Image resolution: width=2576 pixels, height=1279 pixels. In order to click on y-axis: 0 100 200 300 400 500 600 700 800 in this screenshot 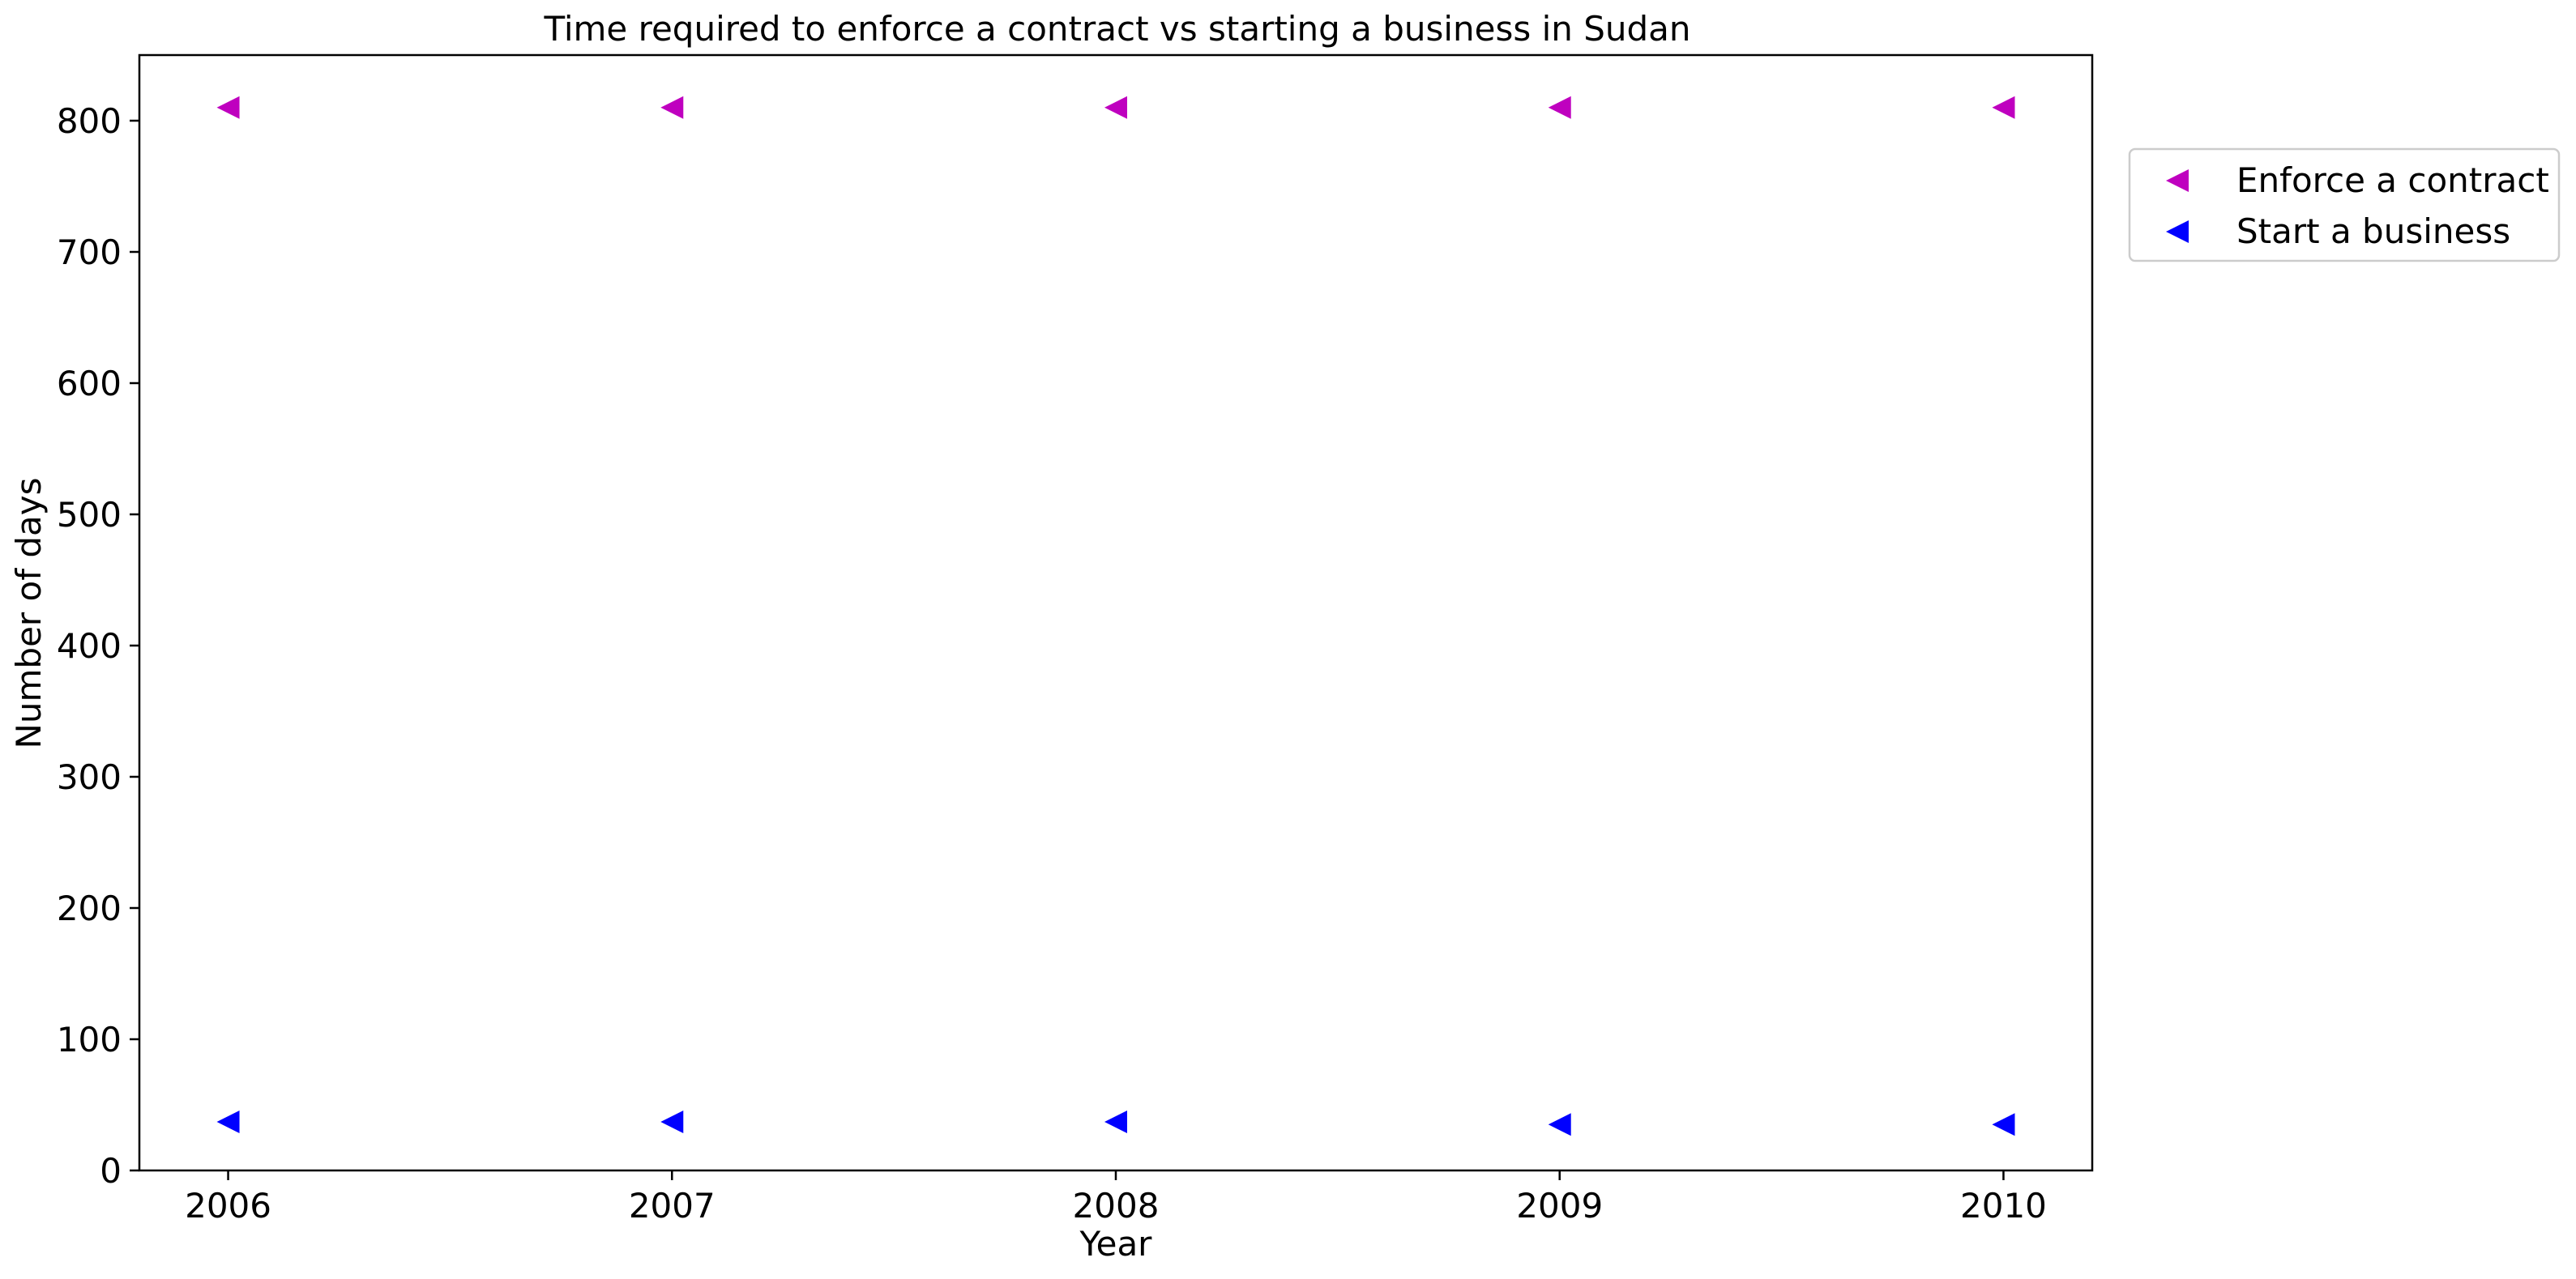, I will do `click(98, 646)`.